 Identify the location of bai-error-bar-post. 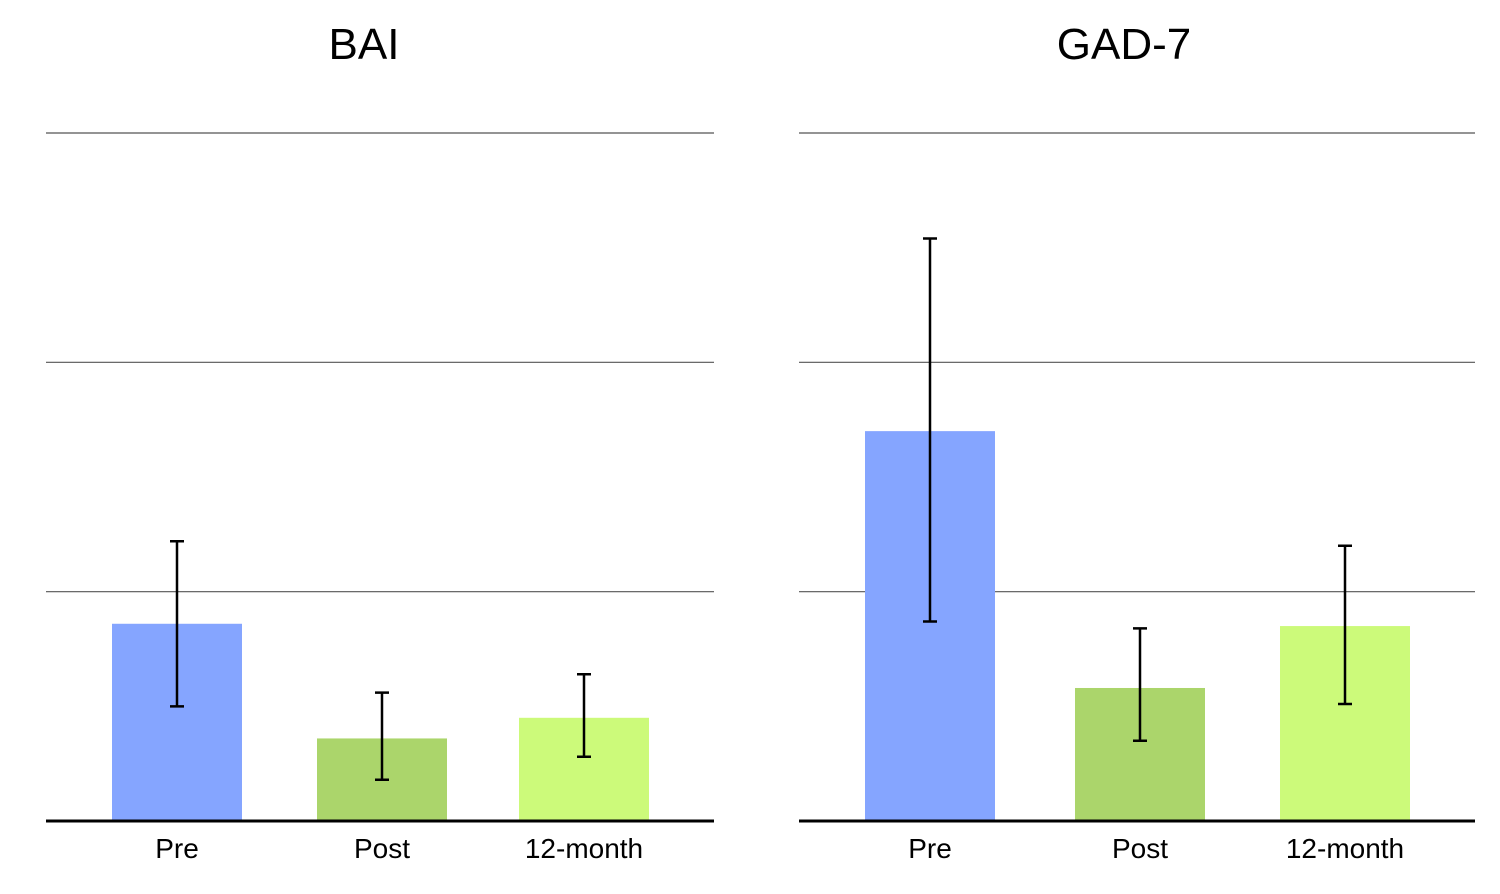
(382, 736).